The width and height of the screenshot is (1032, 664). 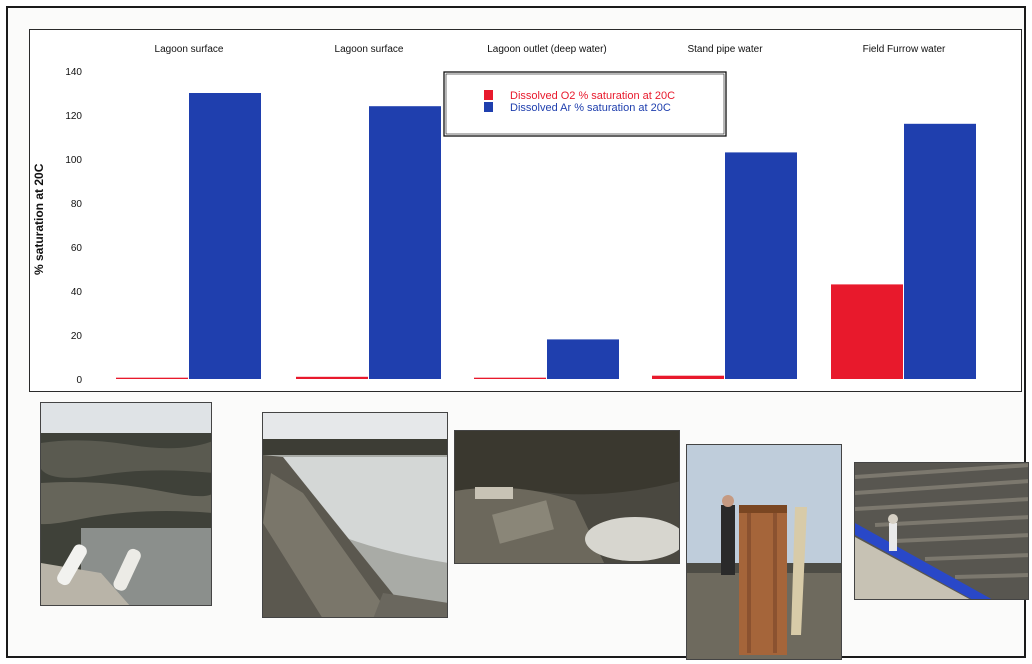 I want to click on y-tick-label: 80, so click(x=77, y=204).